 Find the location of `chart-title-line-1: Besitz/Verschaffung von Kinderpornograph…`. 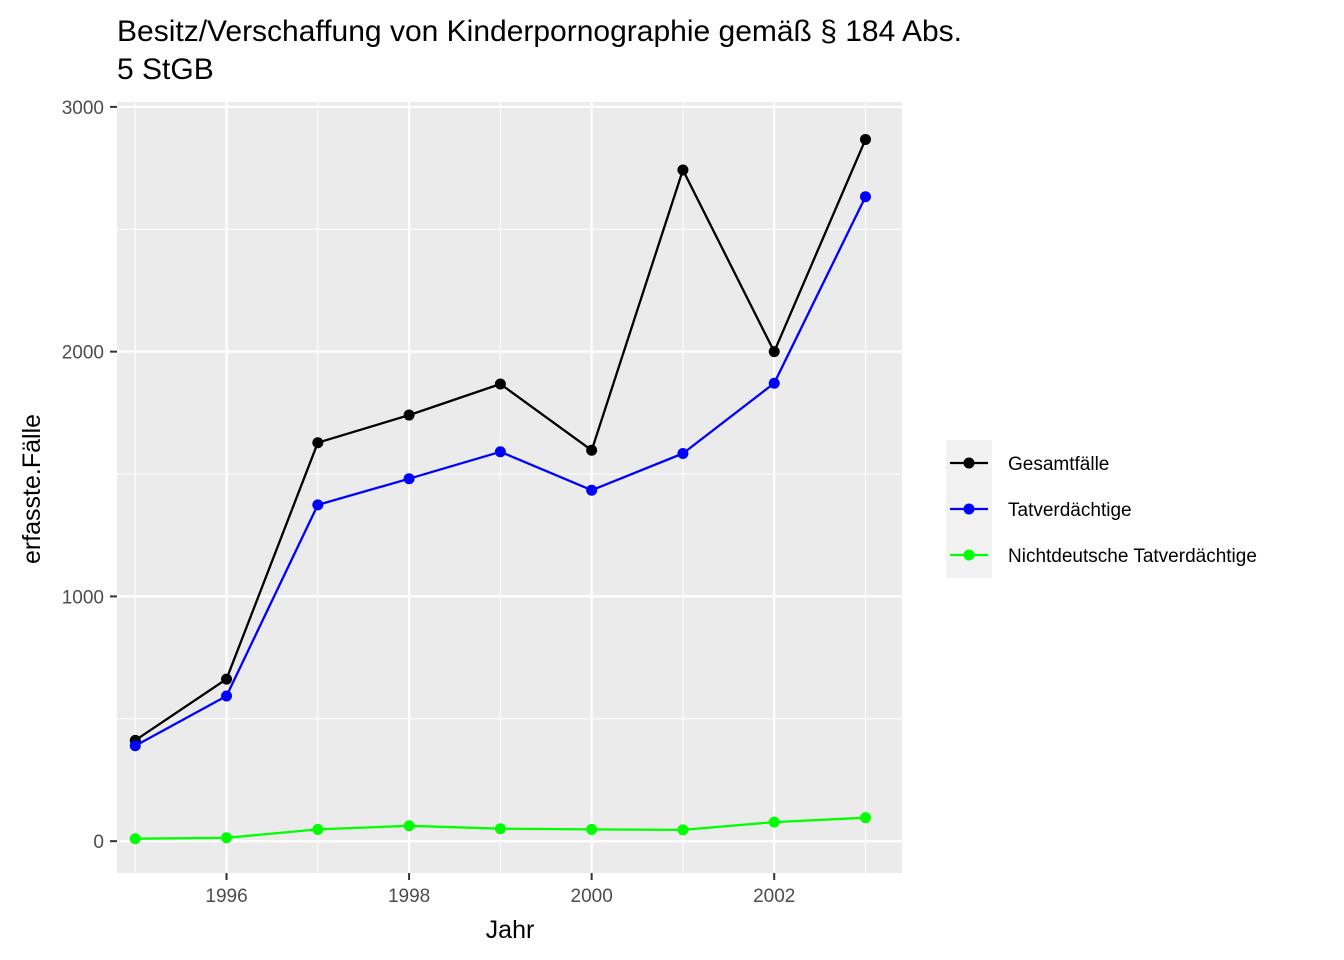

chart-title-line-1: Besitz/Verschaffung von Kinderpornograph… is located at coordinates (539, 31).